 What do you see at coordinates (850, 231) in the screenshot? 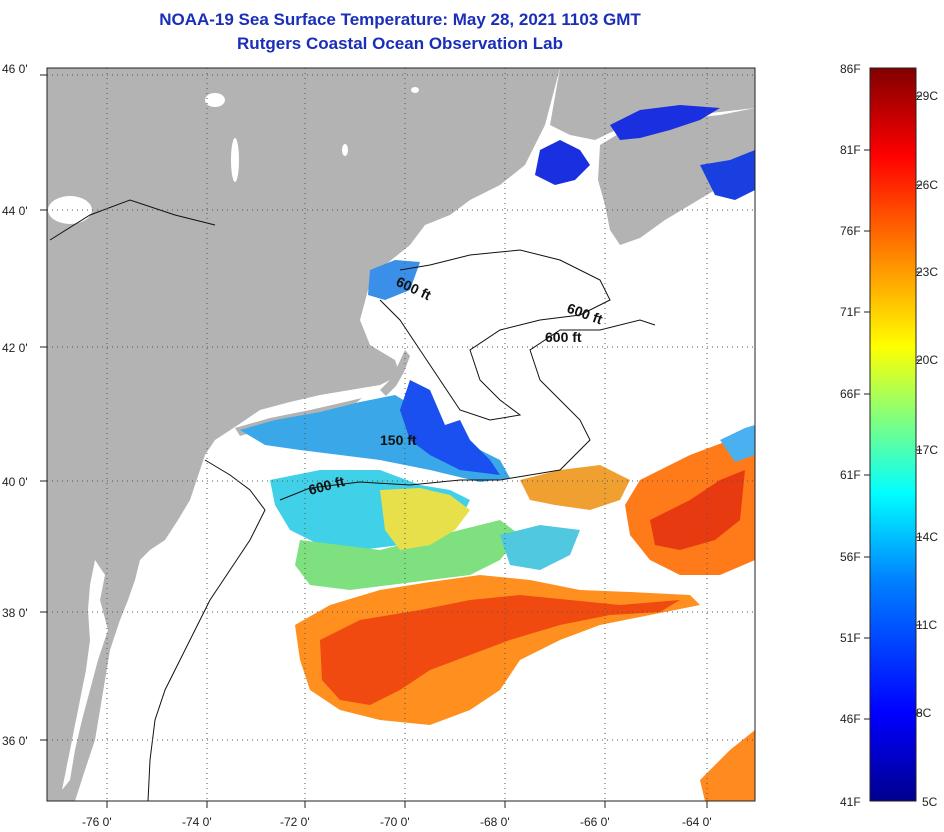
I see `colorbar-f-label: 76F` at bounding box center [850, 231].